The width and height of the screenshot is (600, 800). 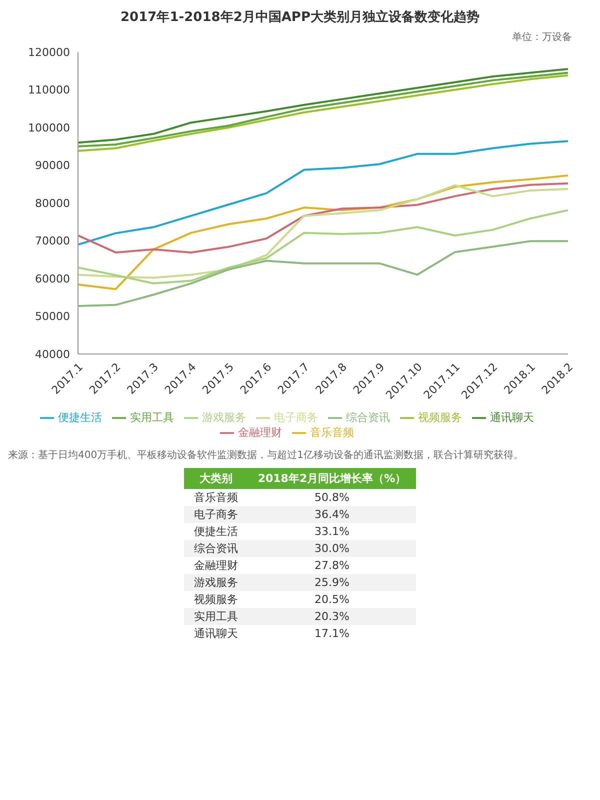 What do you see at coordinates (215, 617) in the screenshot?
I see `category-label: 实用工具` at bounding box center [215, 617].